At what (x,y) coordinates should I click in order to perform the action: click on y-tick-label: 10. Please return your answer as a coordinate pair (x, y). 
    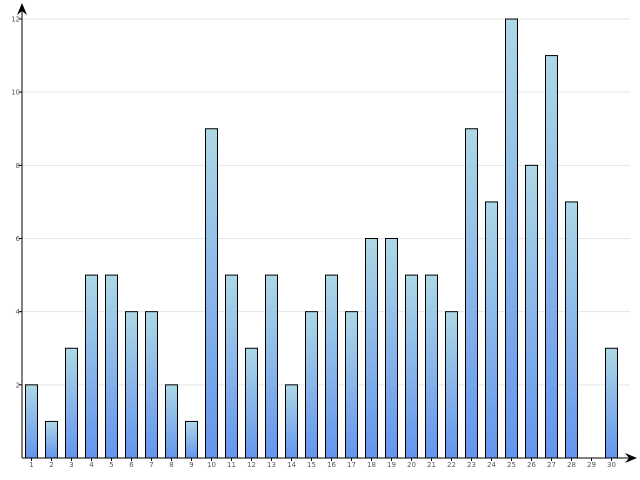
    Looking at the image, I should click on (15, 93).